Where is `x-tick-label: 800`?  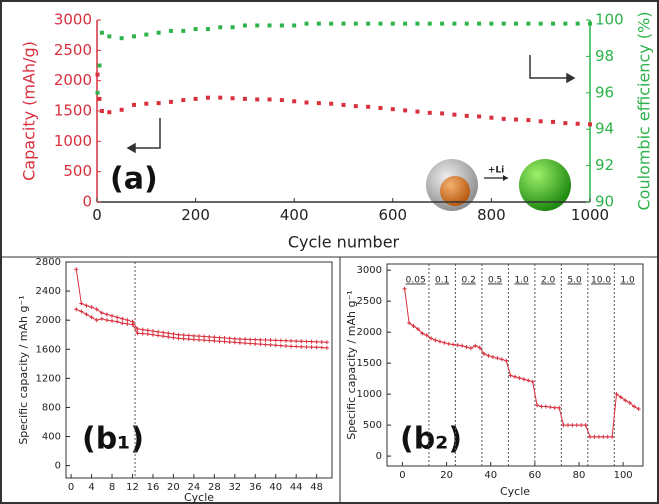 x-tick-label: 800 is located at coordinates (491, 215).